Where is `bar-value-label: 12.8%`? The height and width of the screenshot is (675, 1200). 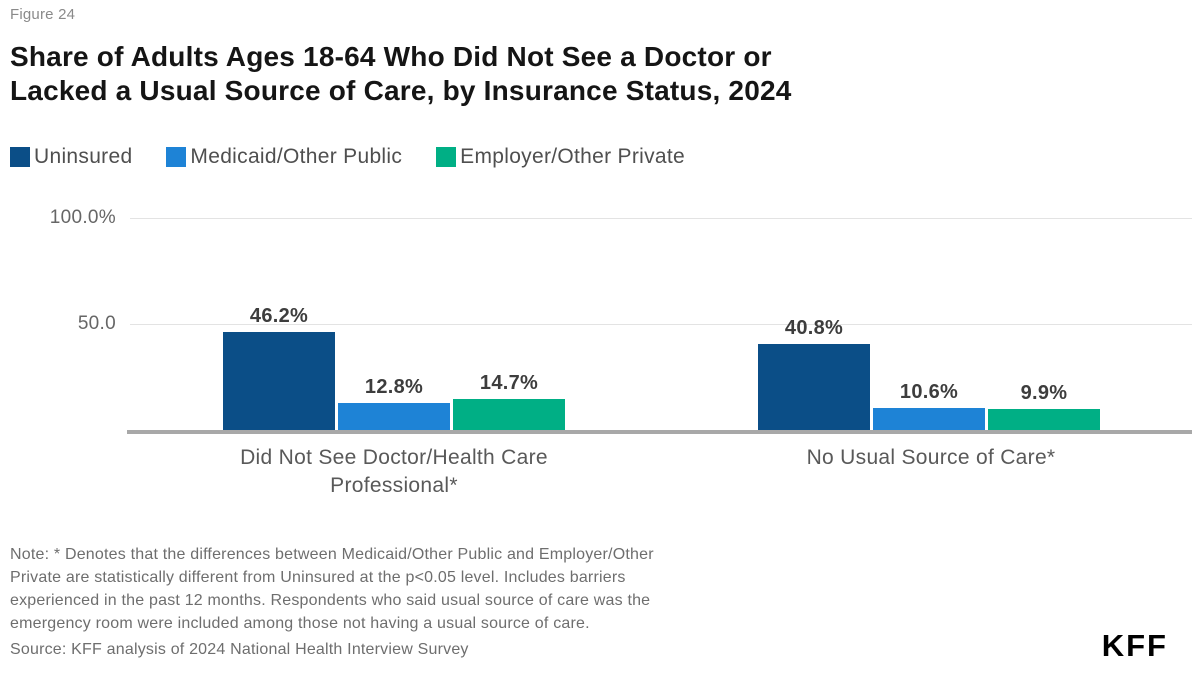
bar-value-label: 12.8% is located at coordinates (394, 386).